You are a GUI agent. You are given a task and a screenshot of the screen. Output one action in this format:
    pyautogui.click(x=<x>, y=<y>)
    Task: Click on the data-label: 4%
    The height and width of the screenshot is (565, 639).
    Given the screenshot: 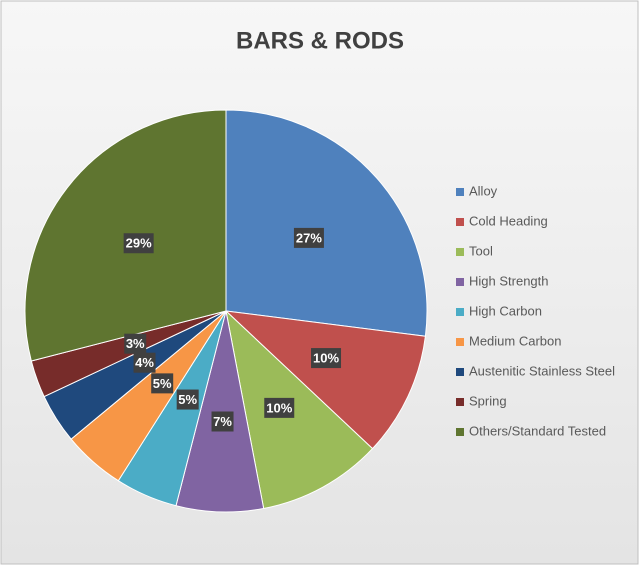 What is the action you would take?
    pyautogui.click(x=144, y=362)
    